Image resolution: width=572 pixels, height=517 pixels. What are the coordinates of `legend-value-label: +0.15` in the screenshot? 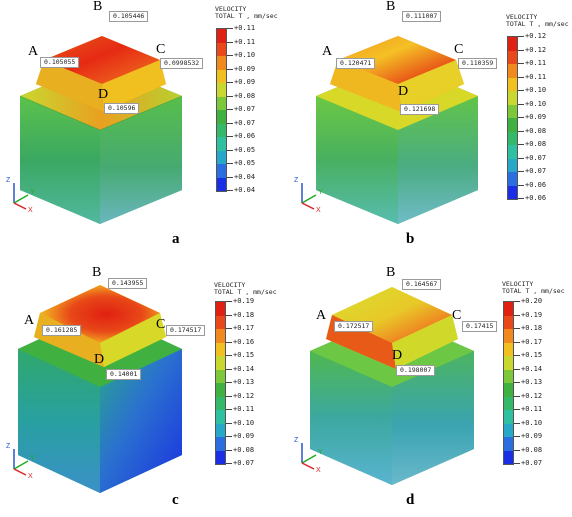 It's located at (244, 355).